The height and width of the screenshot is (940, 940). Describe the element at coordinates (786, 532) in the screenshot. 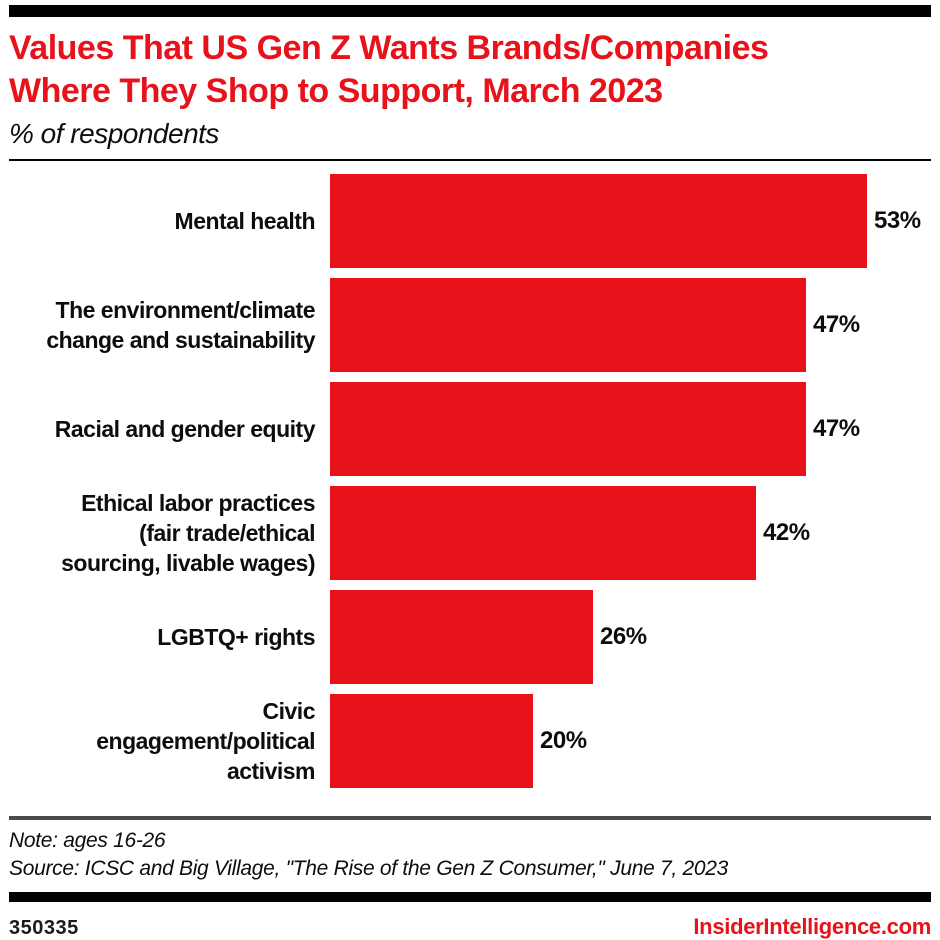

I see `value-label: 42%` at that location.